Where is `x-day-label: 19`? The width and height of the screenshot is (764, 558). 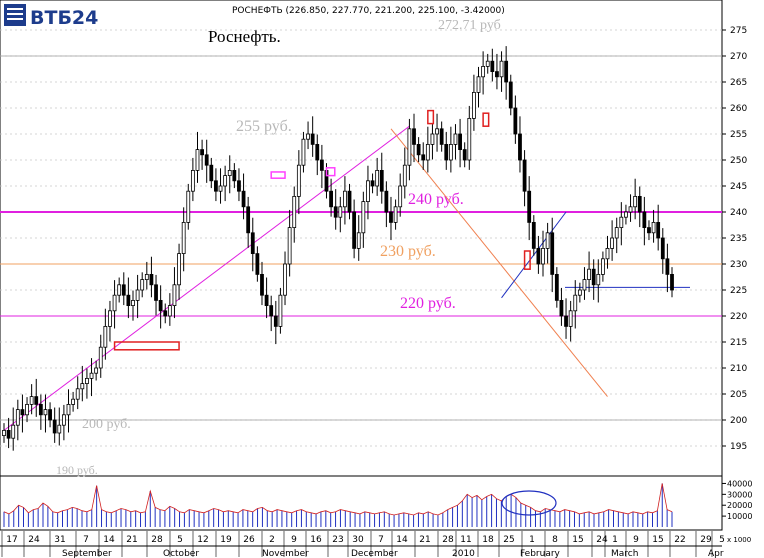 x-day-label: 19 is located at coordinates (226, 540).